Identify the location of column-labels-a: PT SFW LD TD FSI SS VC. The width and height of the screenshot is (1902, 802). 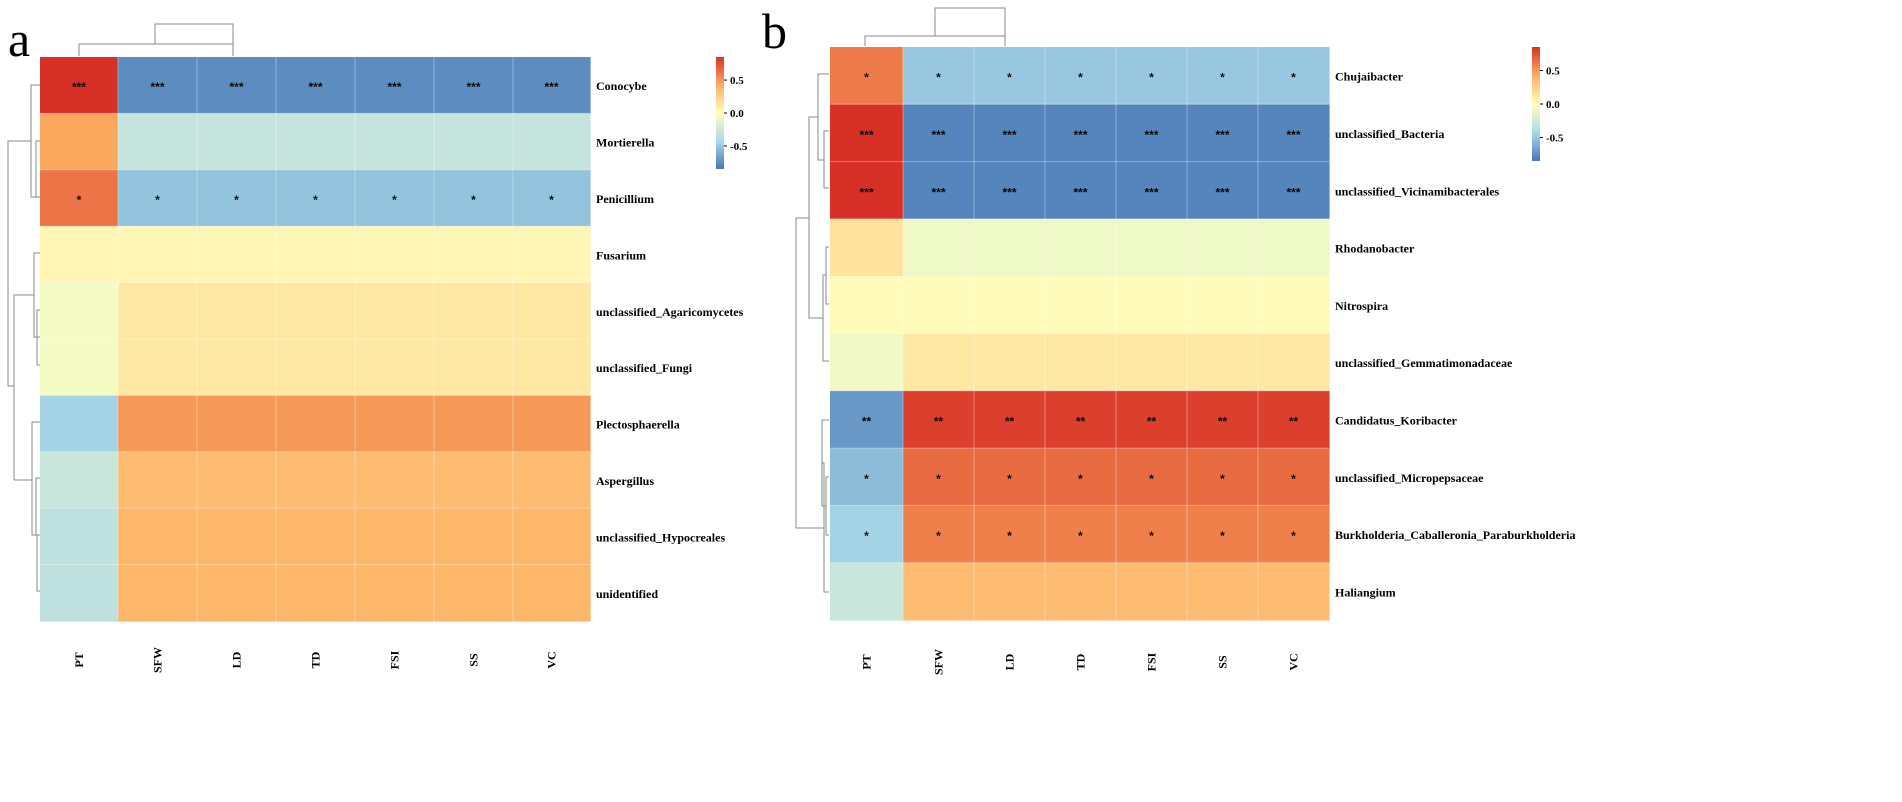
(315, 660).